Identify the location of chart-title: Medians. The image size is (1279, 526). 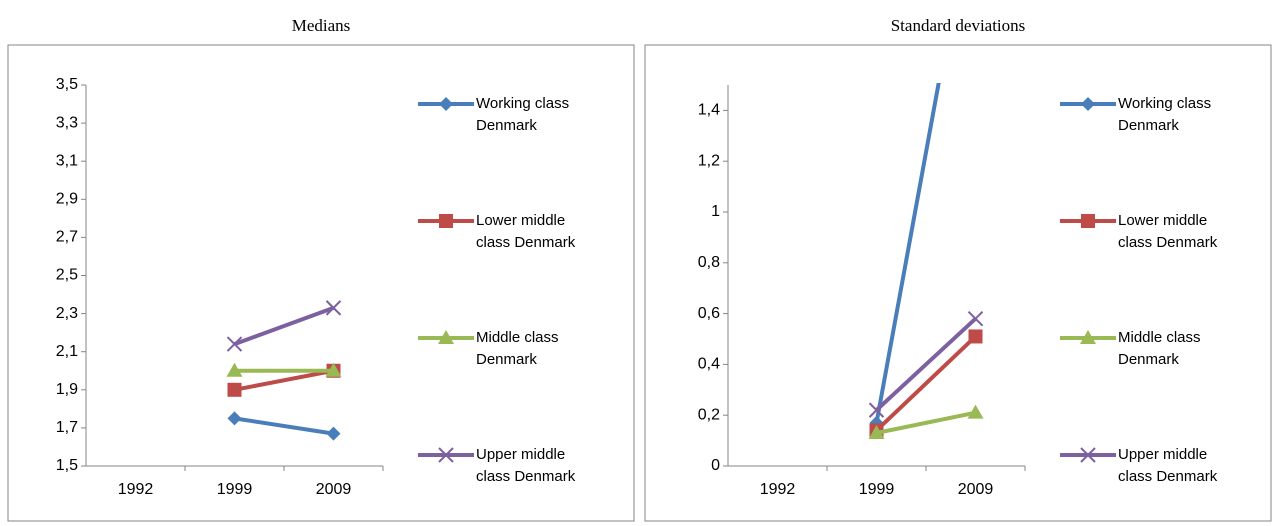
(321, 25).